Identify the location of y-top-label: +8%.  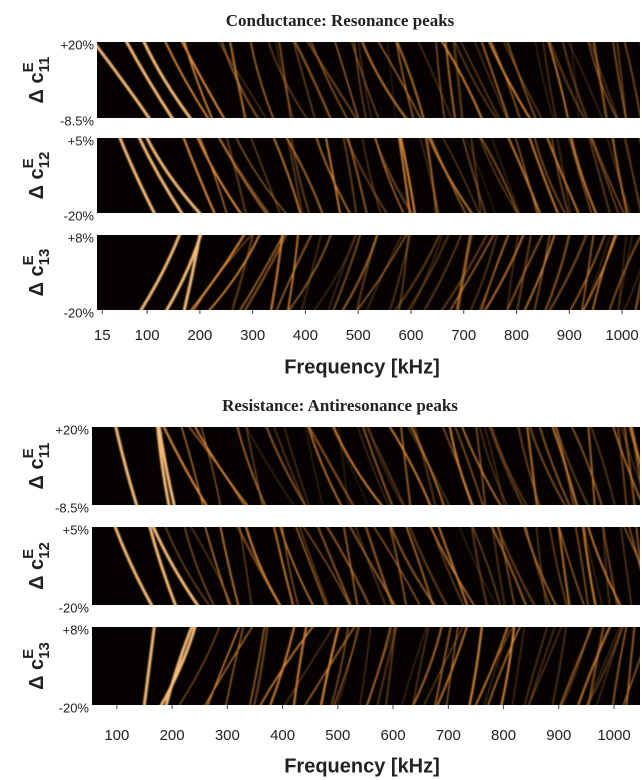
(76, 629).